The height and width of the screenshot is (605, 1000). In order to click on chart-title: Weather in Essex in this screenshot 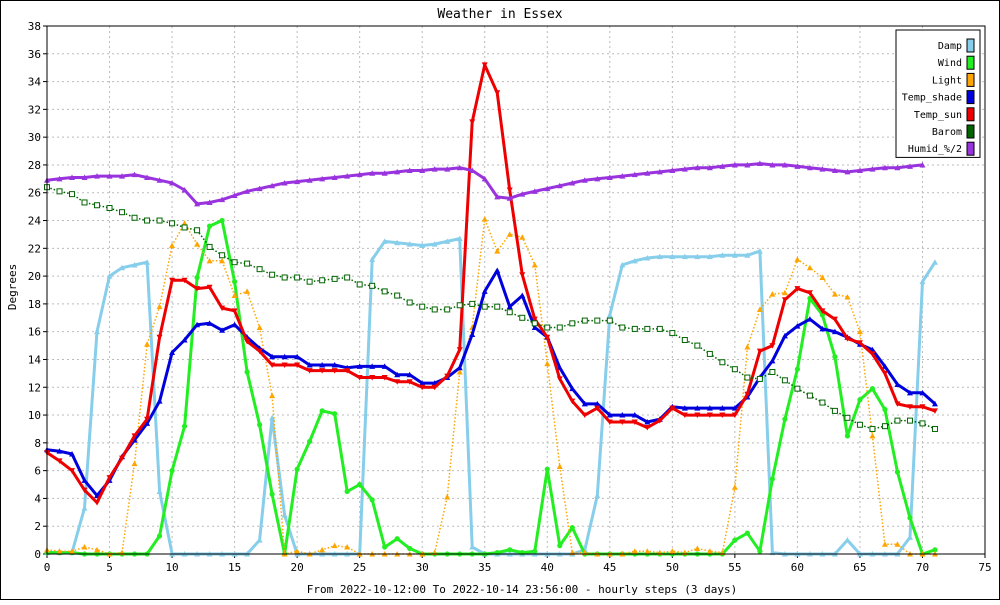, I will do `click(499, 14)`.